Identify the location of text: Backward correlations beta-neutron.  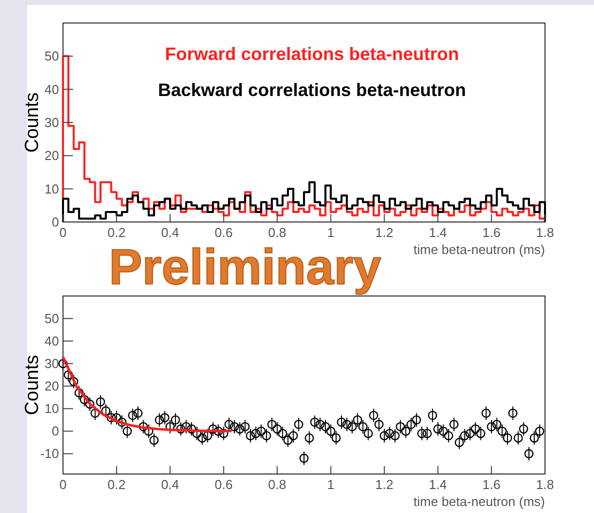
(312, 90).